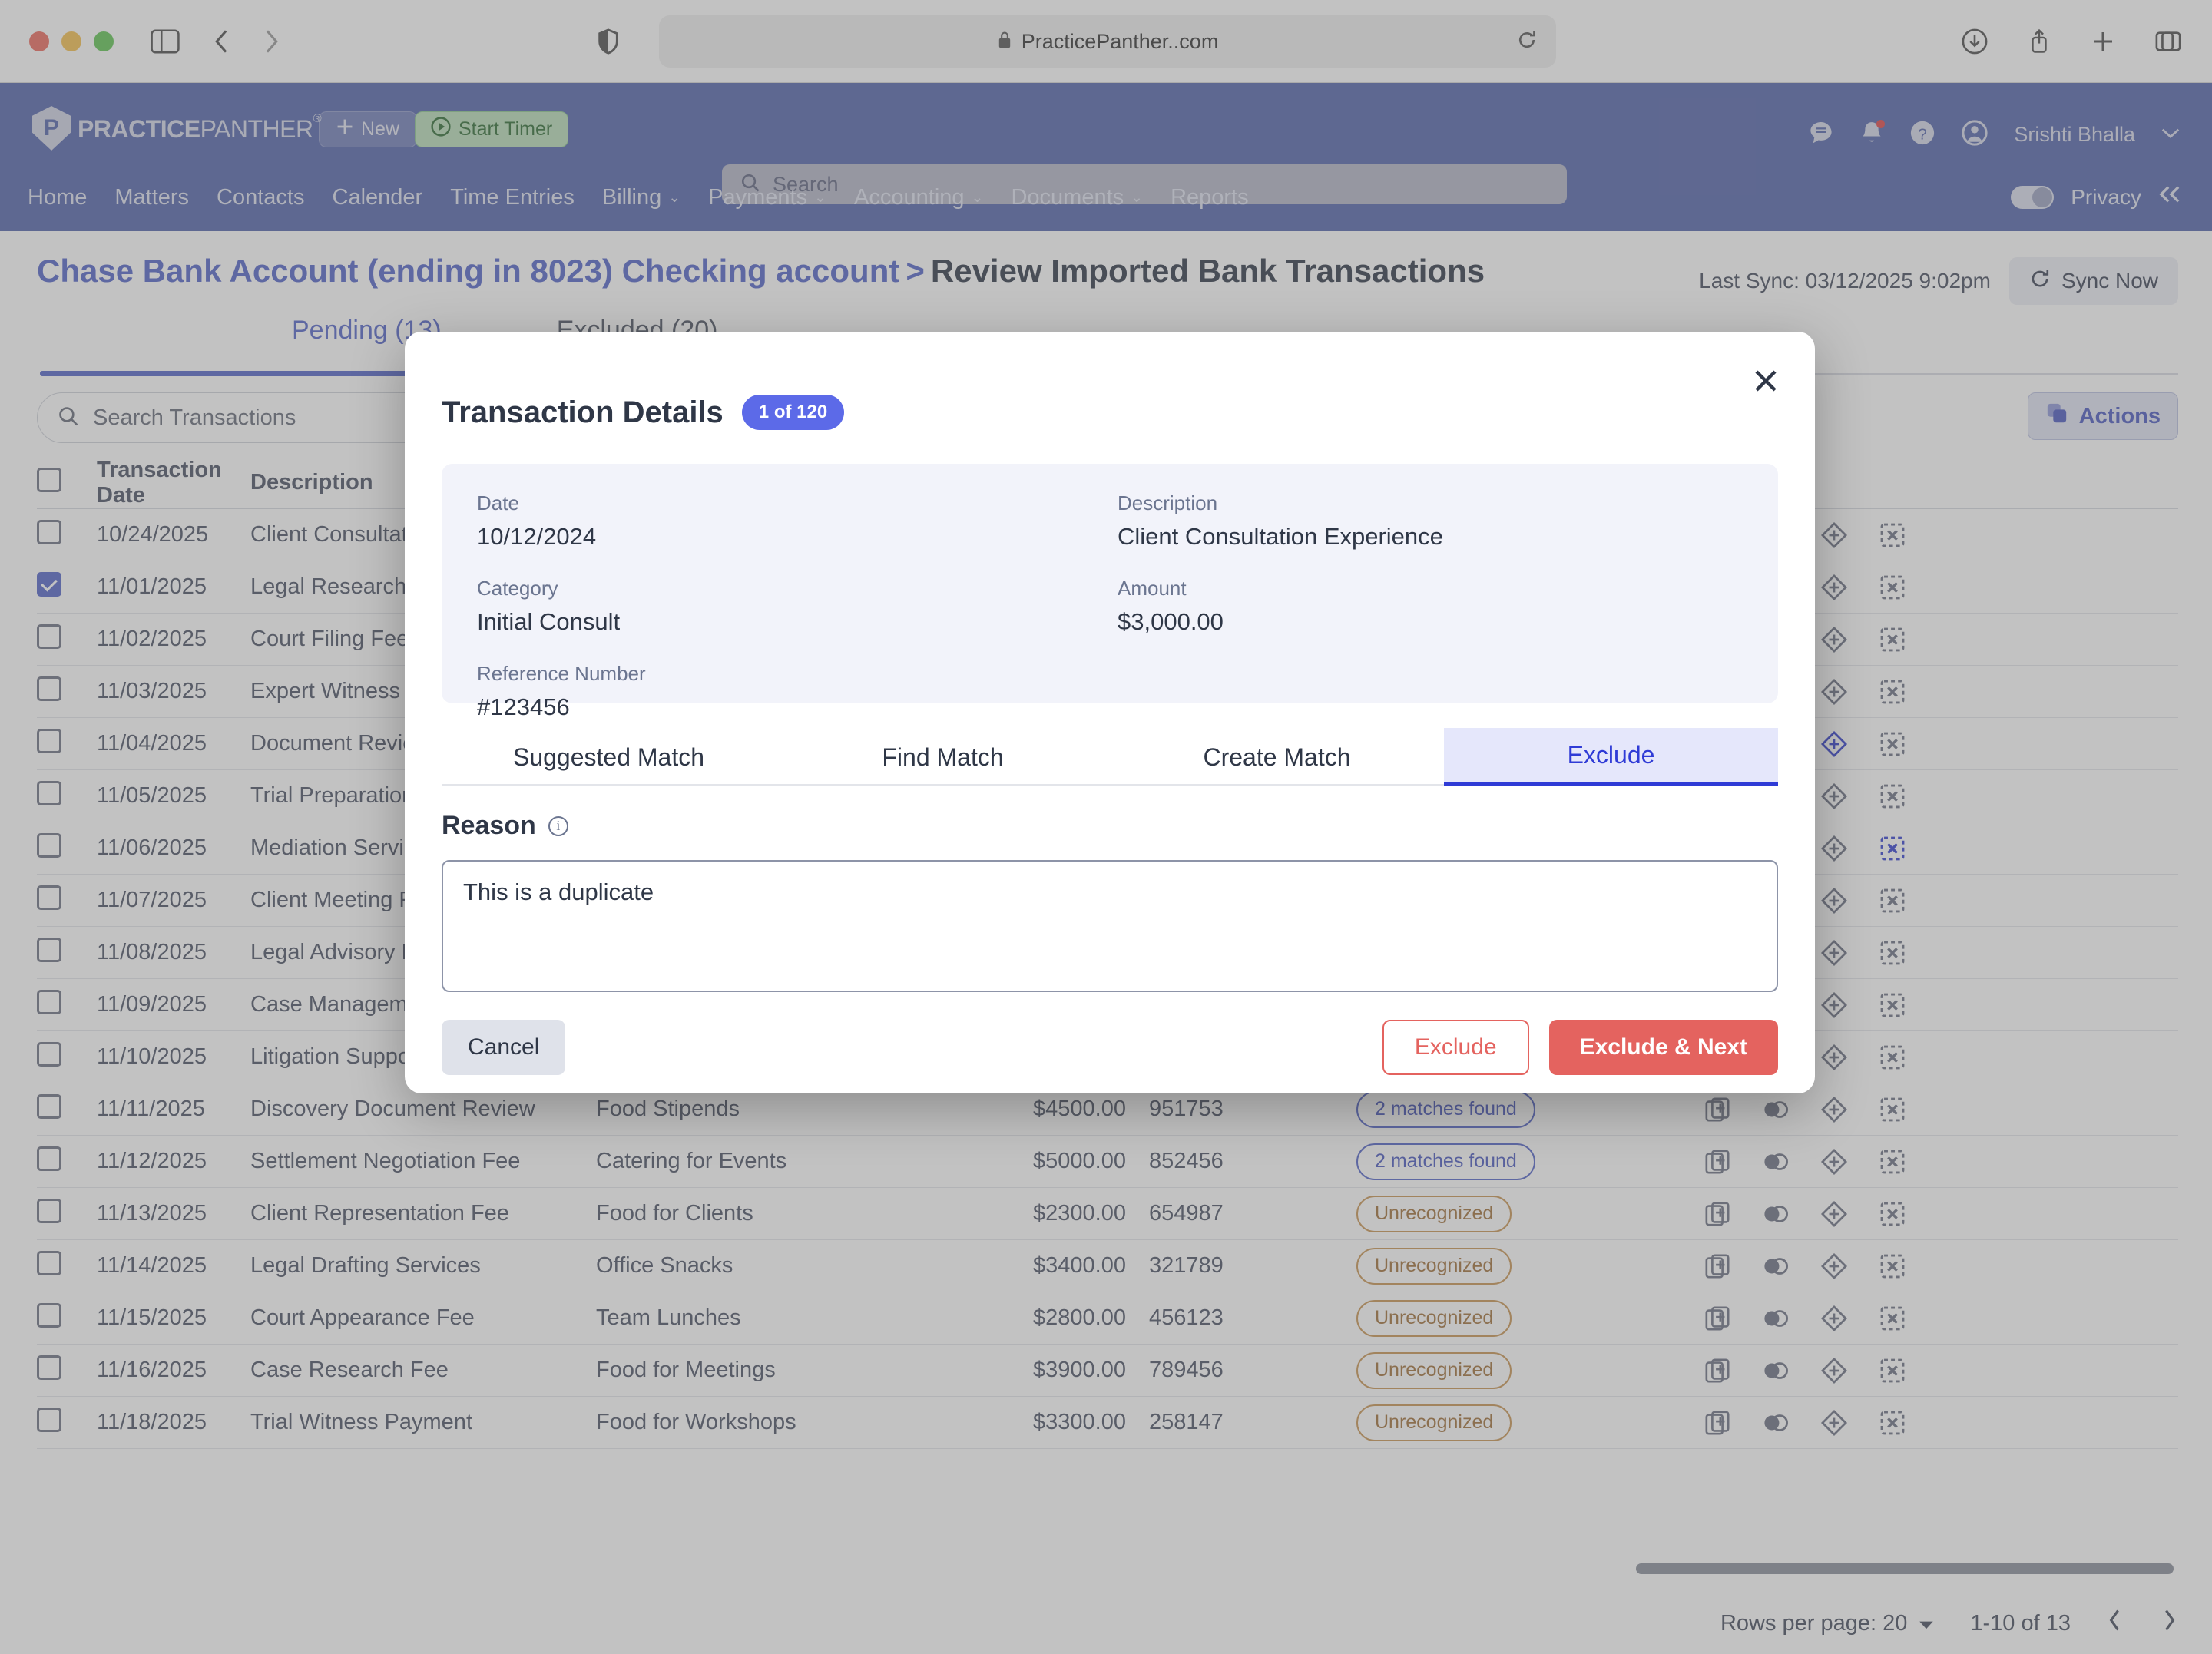 The image size is (2212, 1654). Describe the element at coordinates (1766, 384) in the screenshot. I see `close-icon` at that location.